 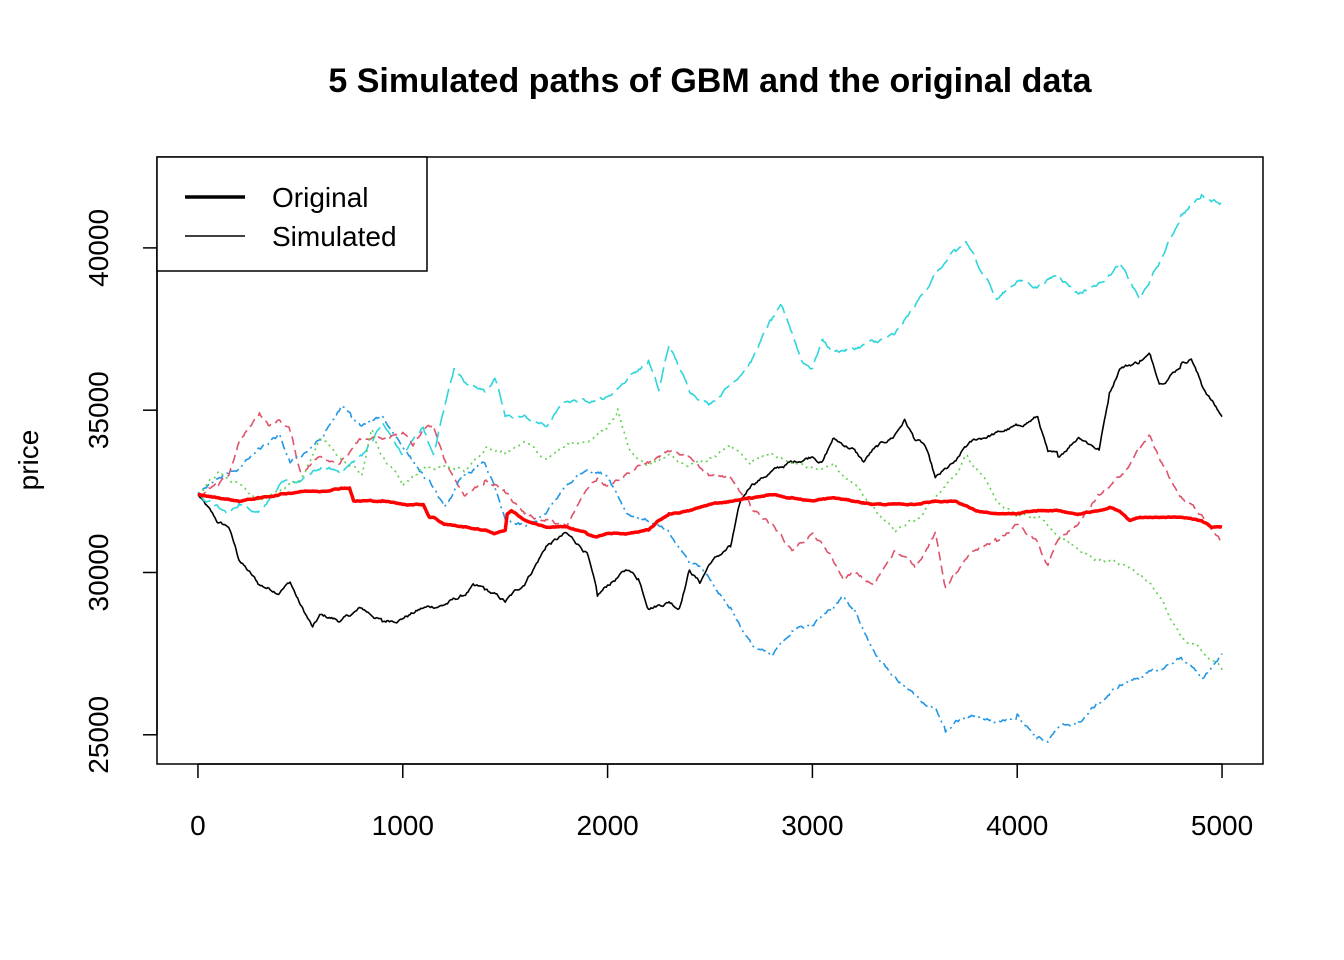 I want to click on y-tick-label: 25000, so click(x=98, y=735).